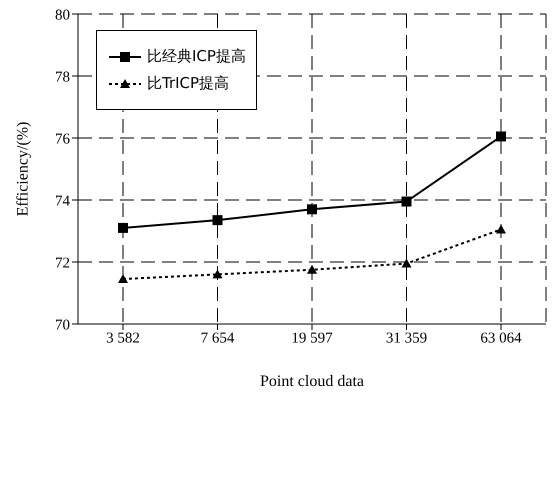  Describe the element at coordinates (62, 263) in the screenshot. I see `y-tick-label: 72` at that location.